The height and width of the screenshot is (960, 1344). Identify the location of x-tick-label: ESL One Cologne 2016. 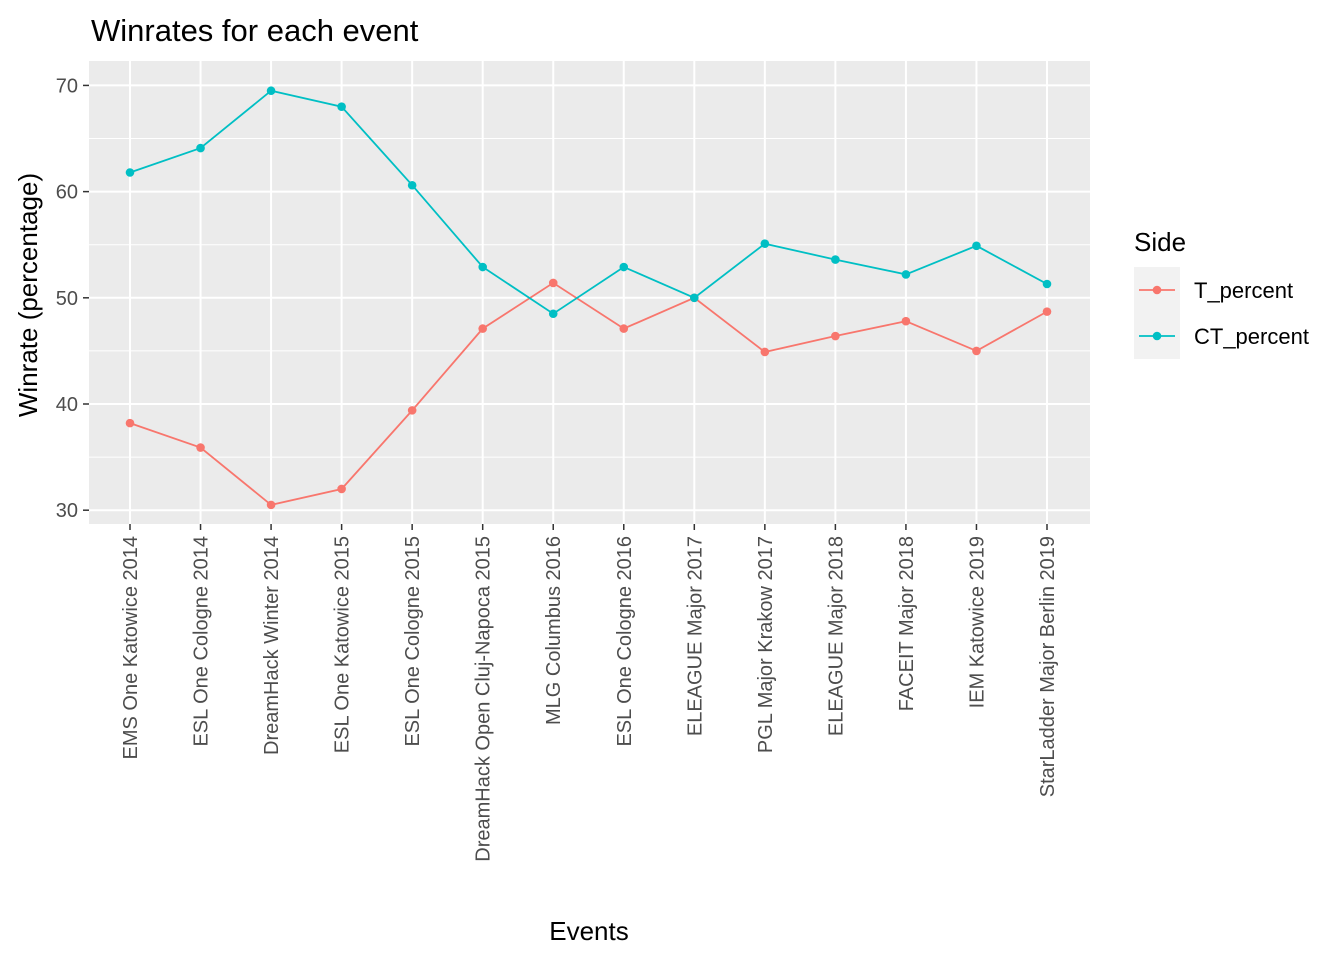
(625, 641).